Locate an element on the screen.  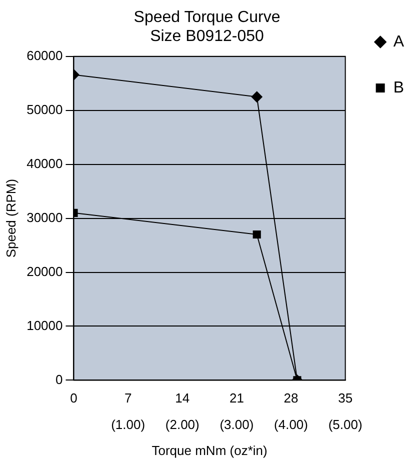
y-tick-label: 30000 is located at coordinates (44, 217).